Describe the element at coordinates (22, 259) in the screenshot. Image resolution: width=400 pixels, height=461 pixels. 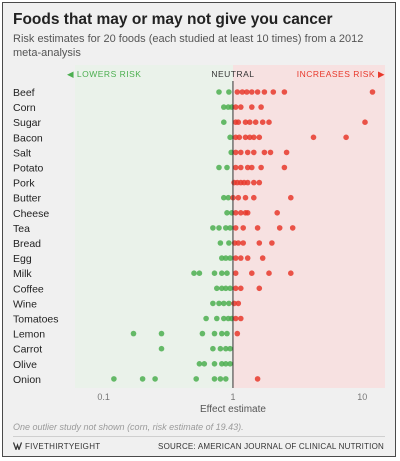
I see `category-label: Egg` at that location.